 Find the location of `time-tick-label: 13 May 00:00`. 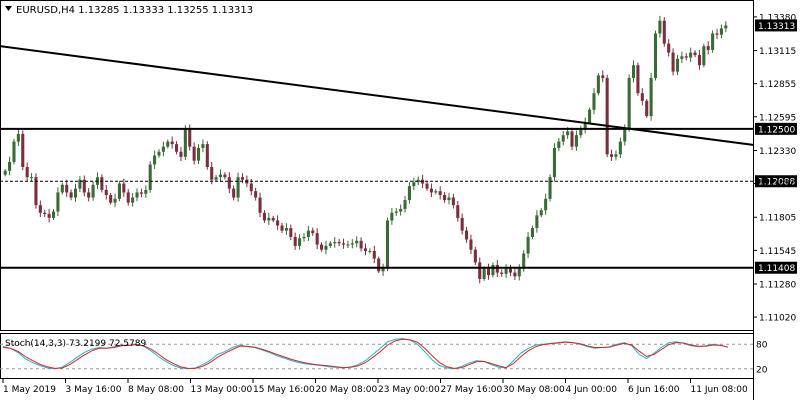

time-tick-label: 13 May 00:00 is located at coordinates (222, 390).